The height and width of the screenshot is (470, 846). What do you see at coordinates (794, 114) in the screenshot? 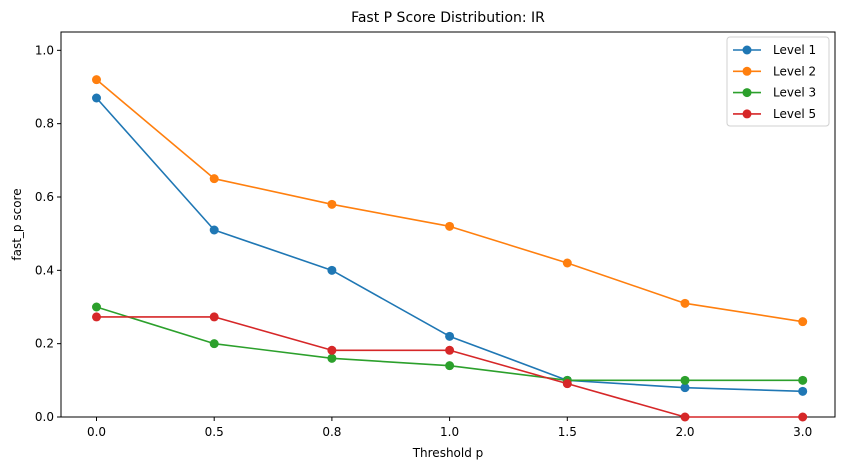
I see `legend-label: Level 5` at bounding box center [794, 114].